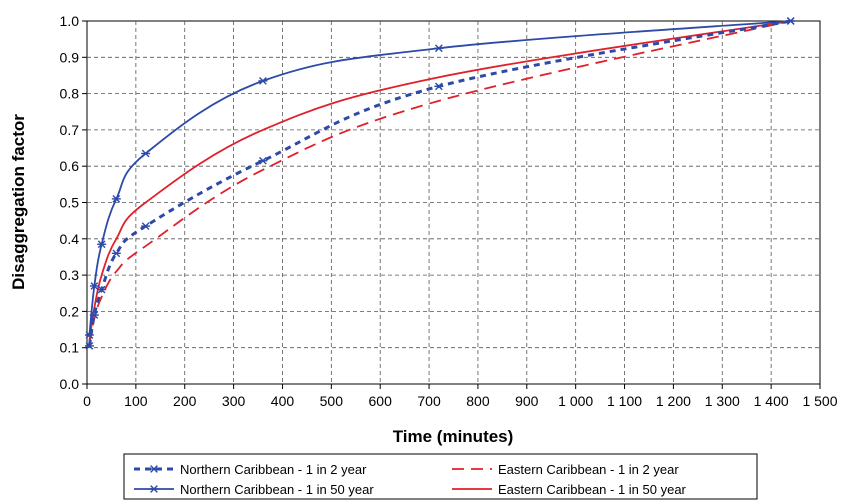 The height and width of the screenshot is (504, 842). I want to click on x-tick-label: 1 500, so click(819, 401).